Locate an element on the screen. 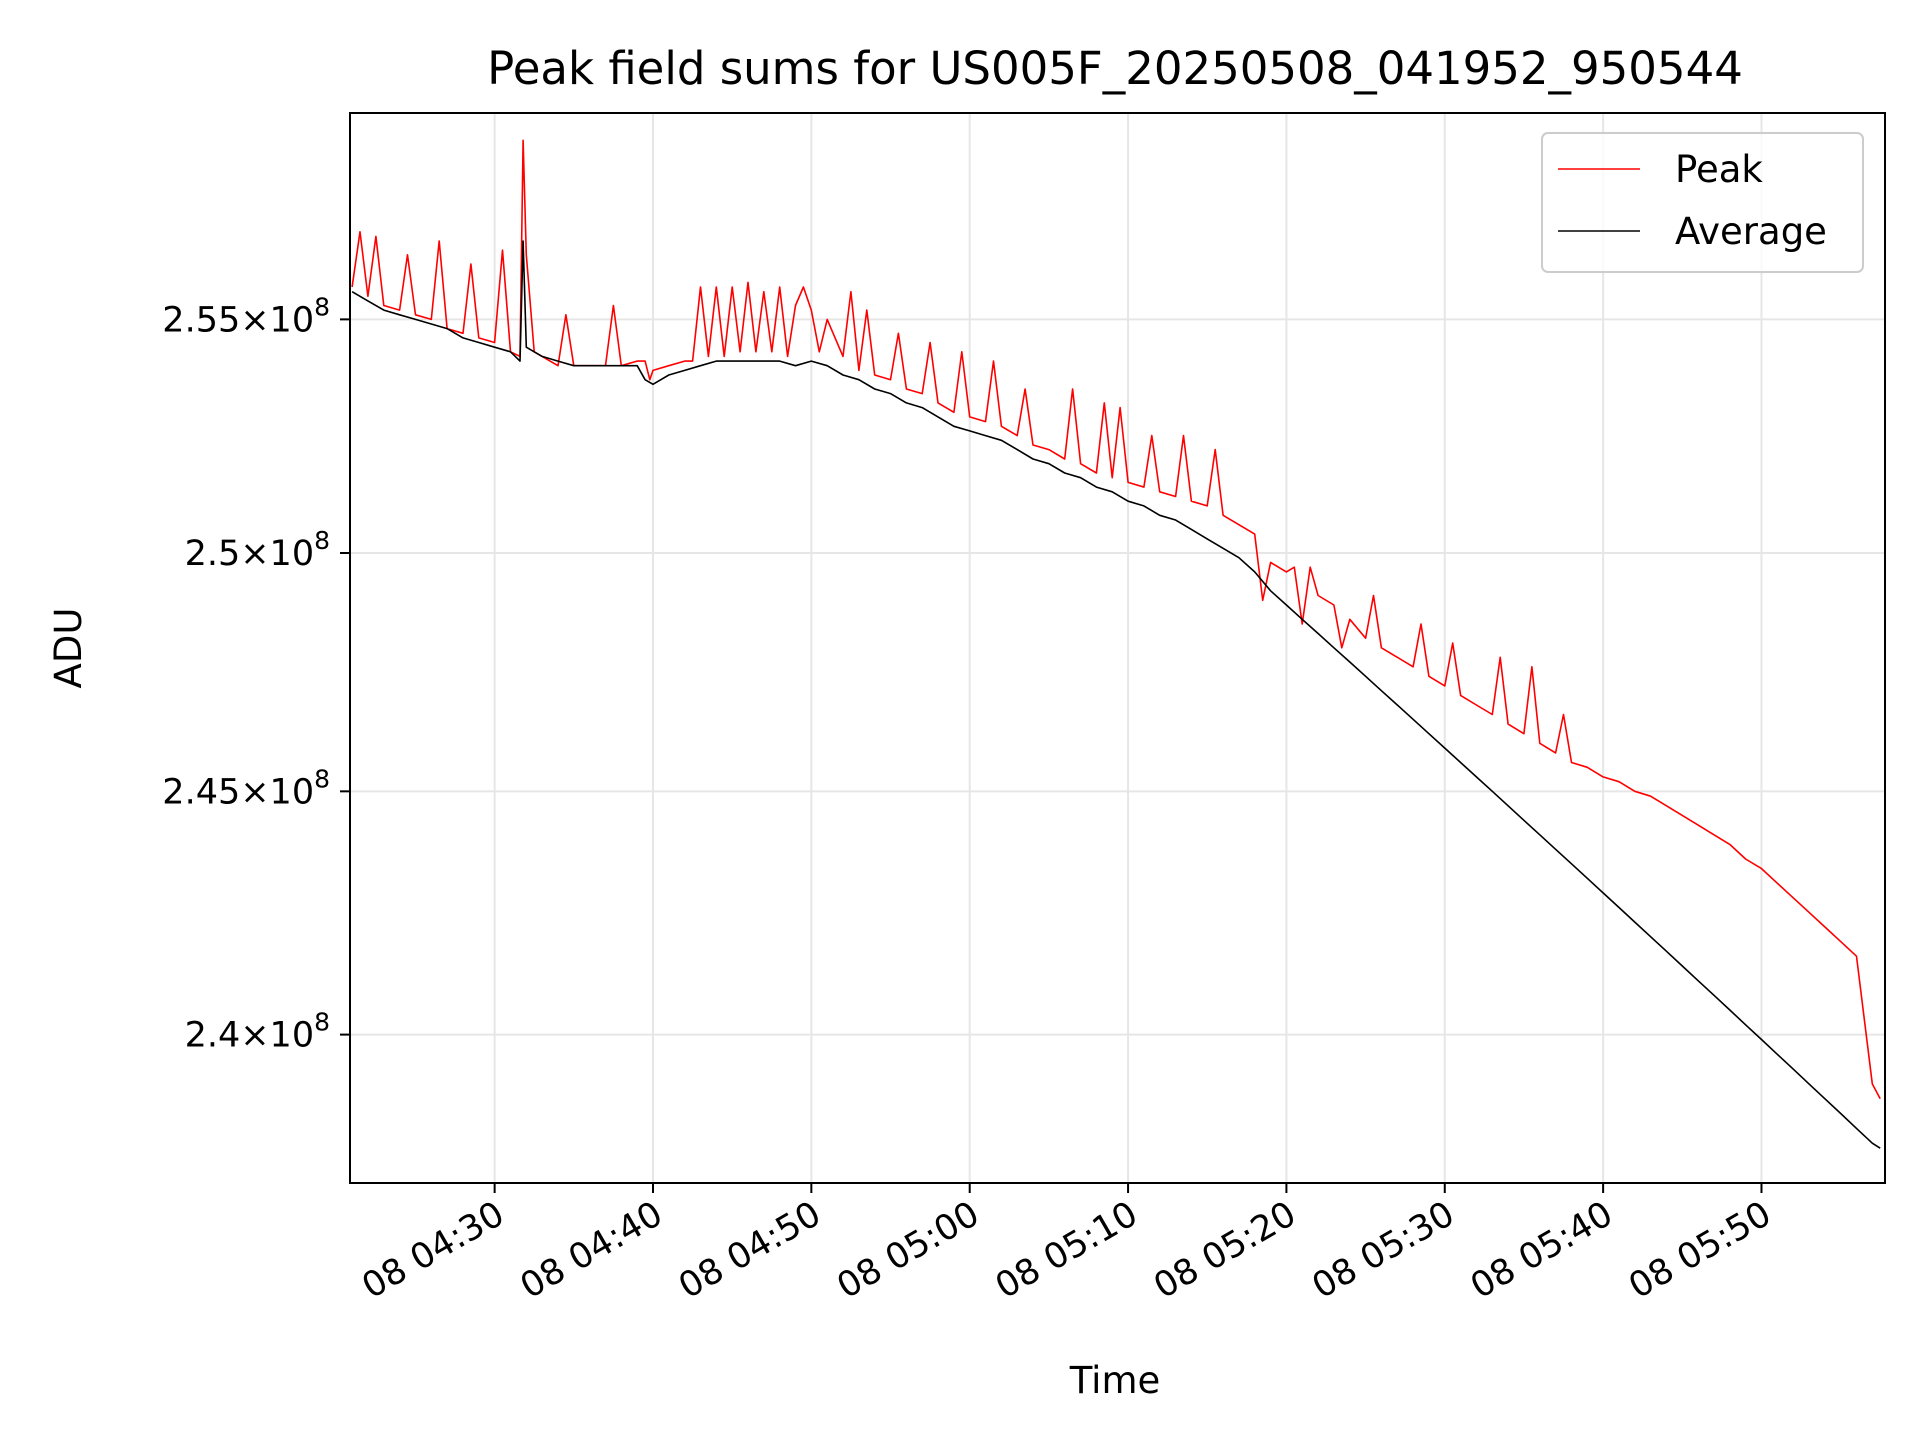 The image size is (1920, 1440). y-axis-label: ADU is located at coordinates (68, 648).